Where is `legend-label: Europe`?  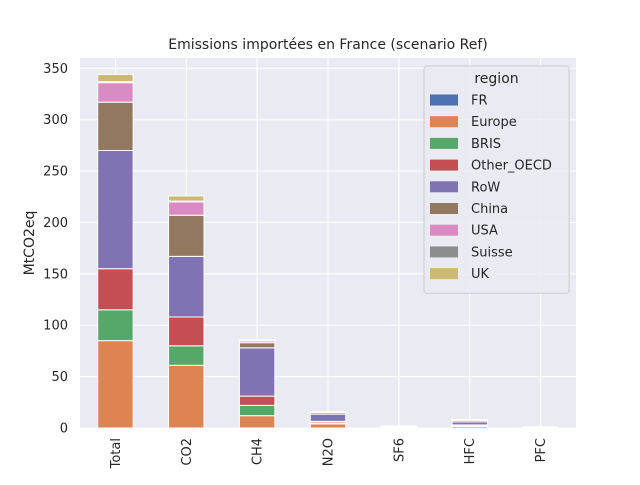
legend-label: Europe is located at coordinates (494, 122).